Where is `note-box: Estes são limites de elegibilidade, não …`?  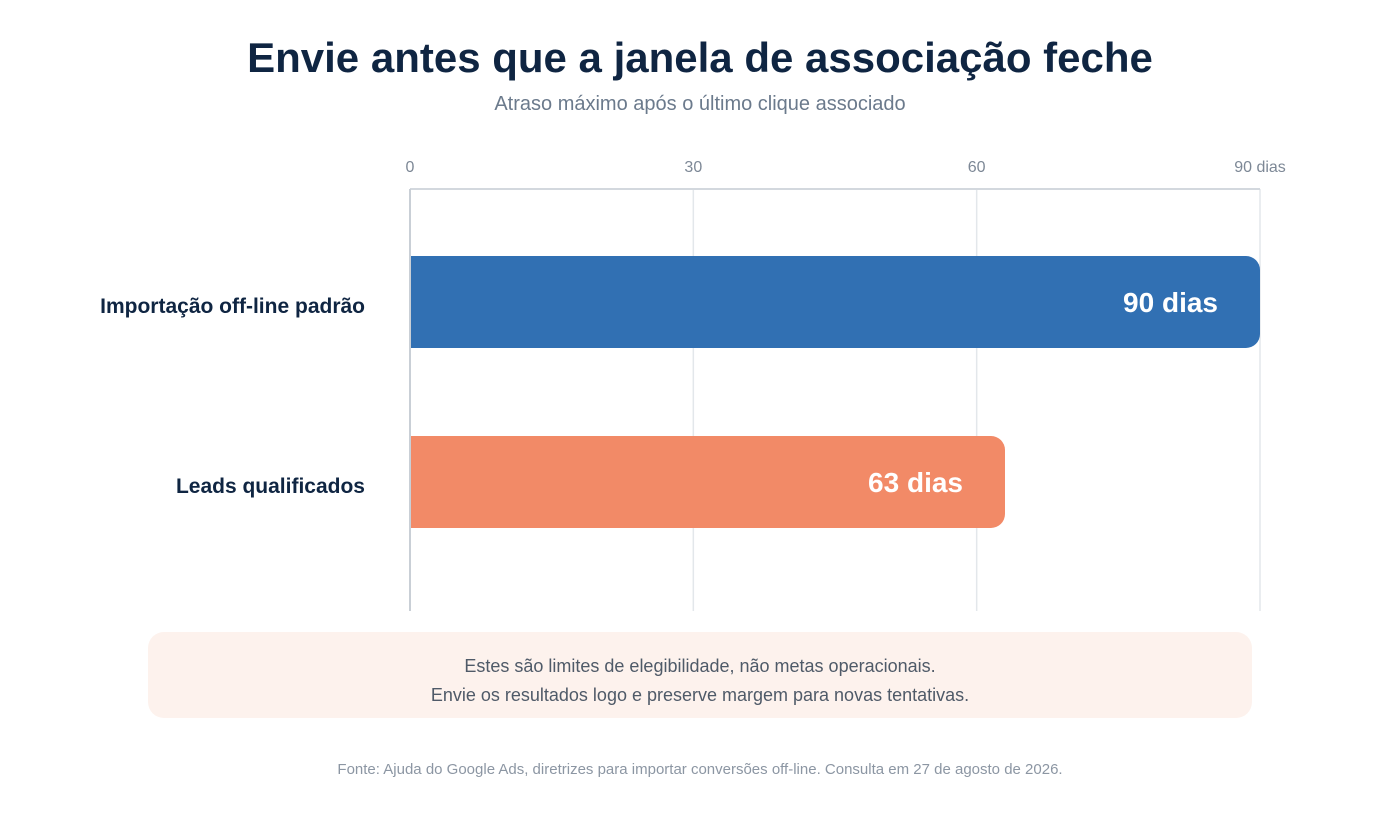 note-box: Estes são limites de elegibilidade, não … is located at coordinates (700, 675).